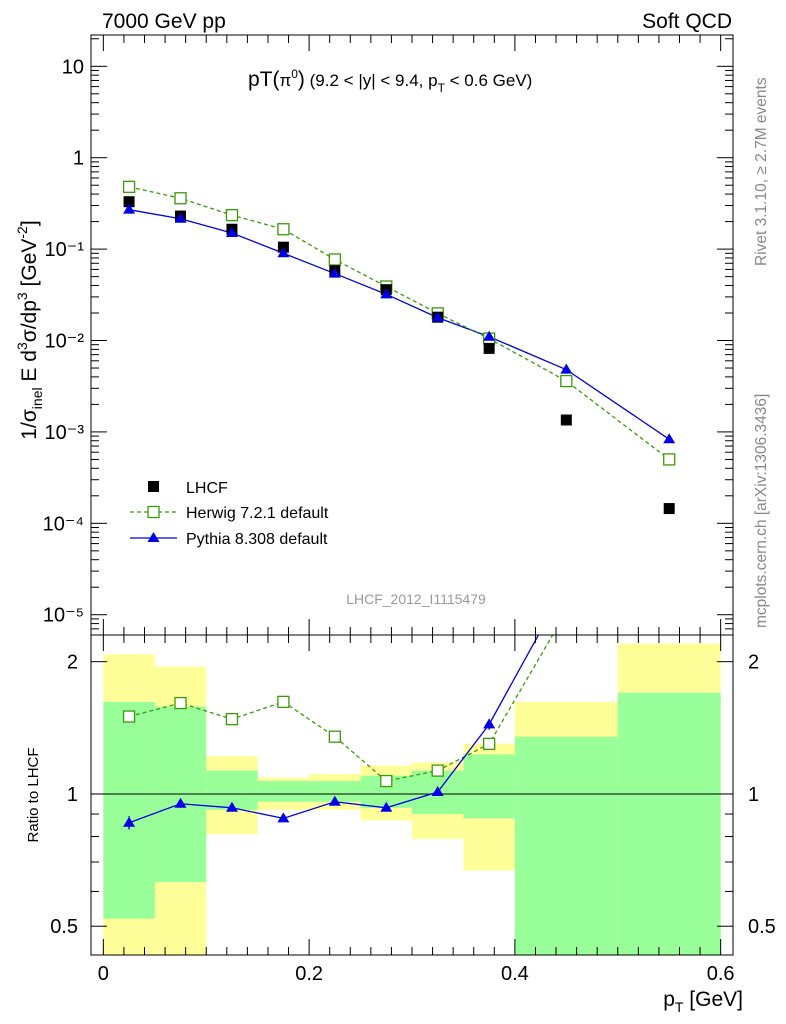 Image resolution: width=786 pixels, height=1024 pixels. What do you see at coordinates (72, 663) in the screenshot?
I see `ratio-y-tick-label-left: 2` at bounding box center [72, 663].